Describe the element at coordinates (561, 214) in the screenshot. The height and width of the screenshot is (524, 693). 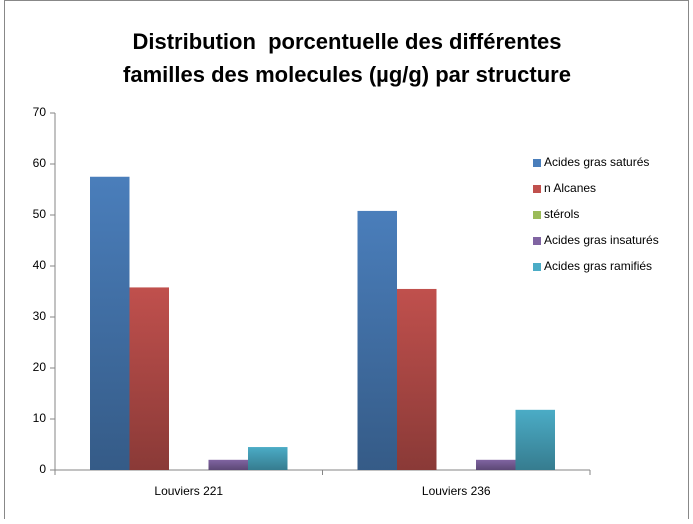
I see `legend-label: stérols` at that location.